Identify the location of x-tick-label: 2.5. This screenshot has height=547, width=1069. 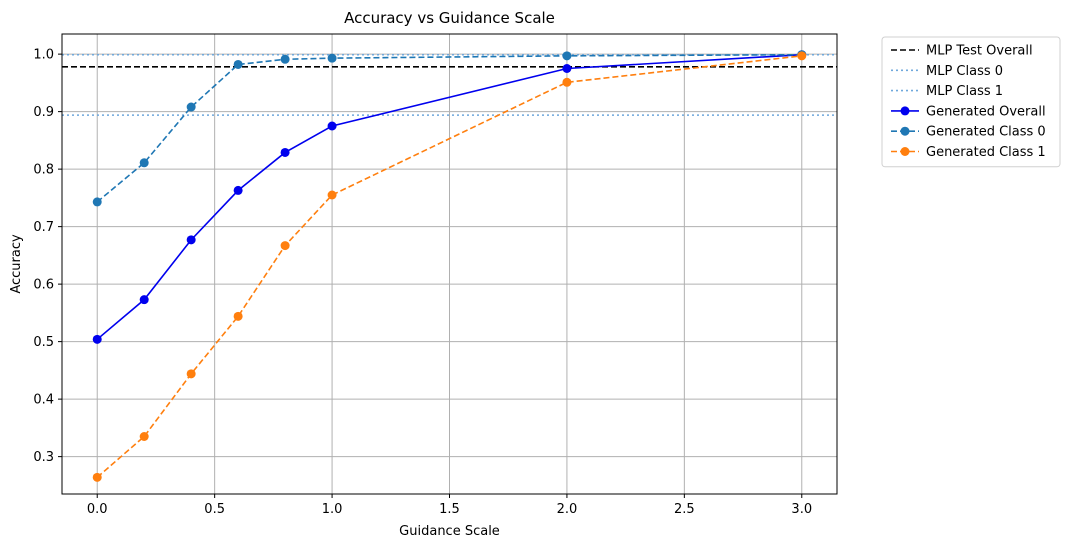
(684, 509).